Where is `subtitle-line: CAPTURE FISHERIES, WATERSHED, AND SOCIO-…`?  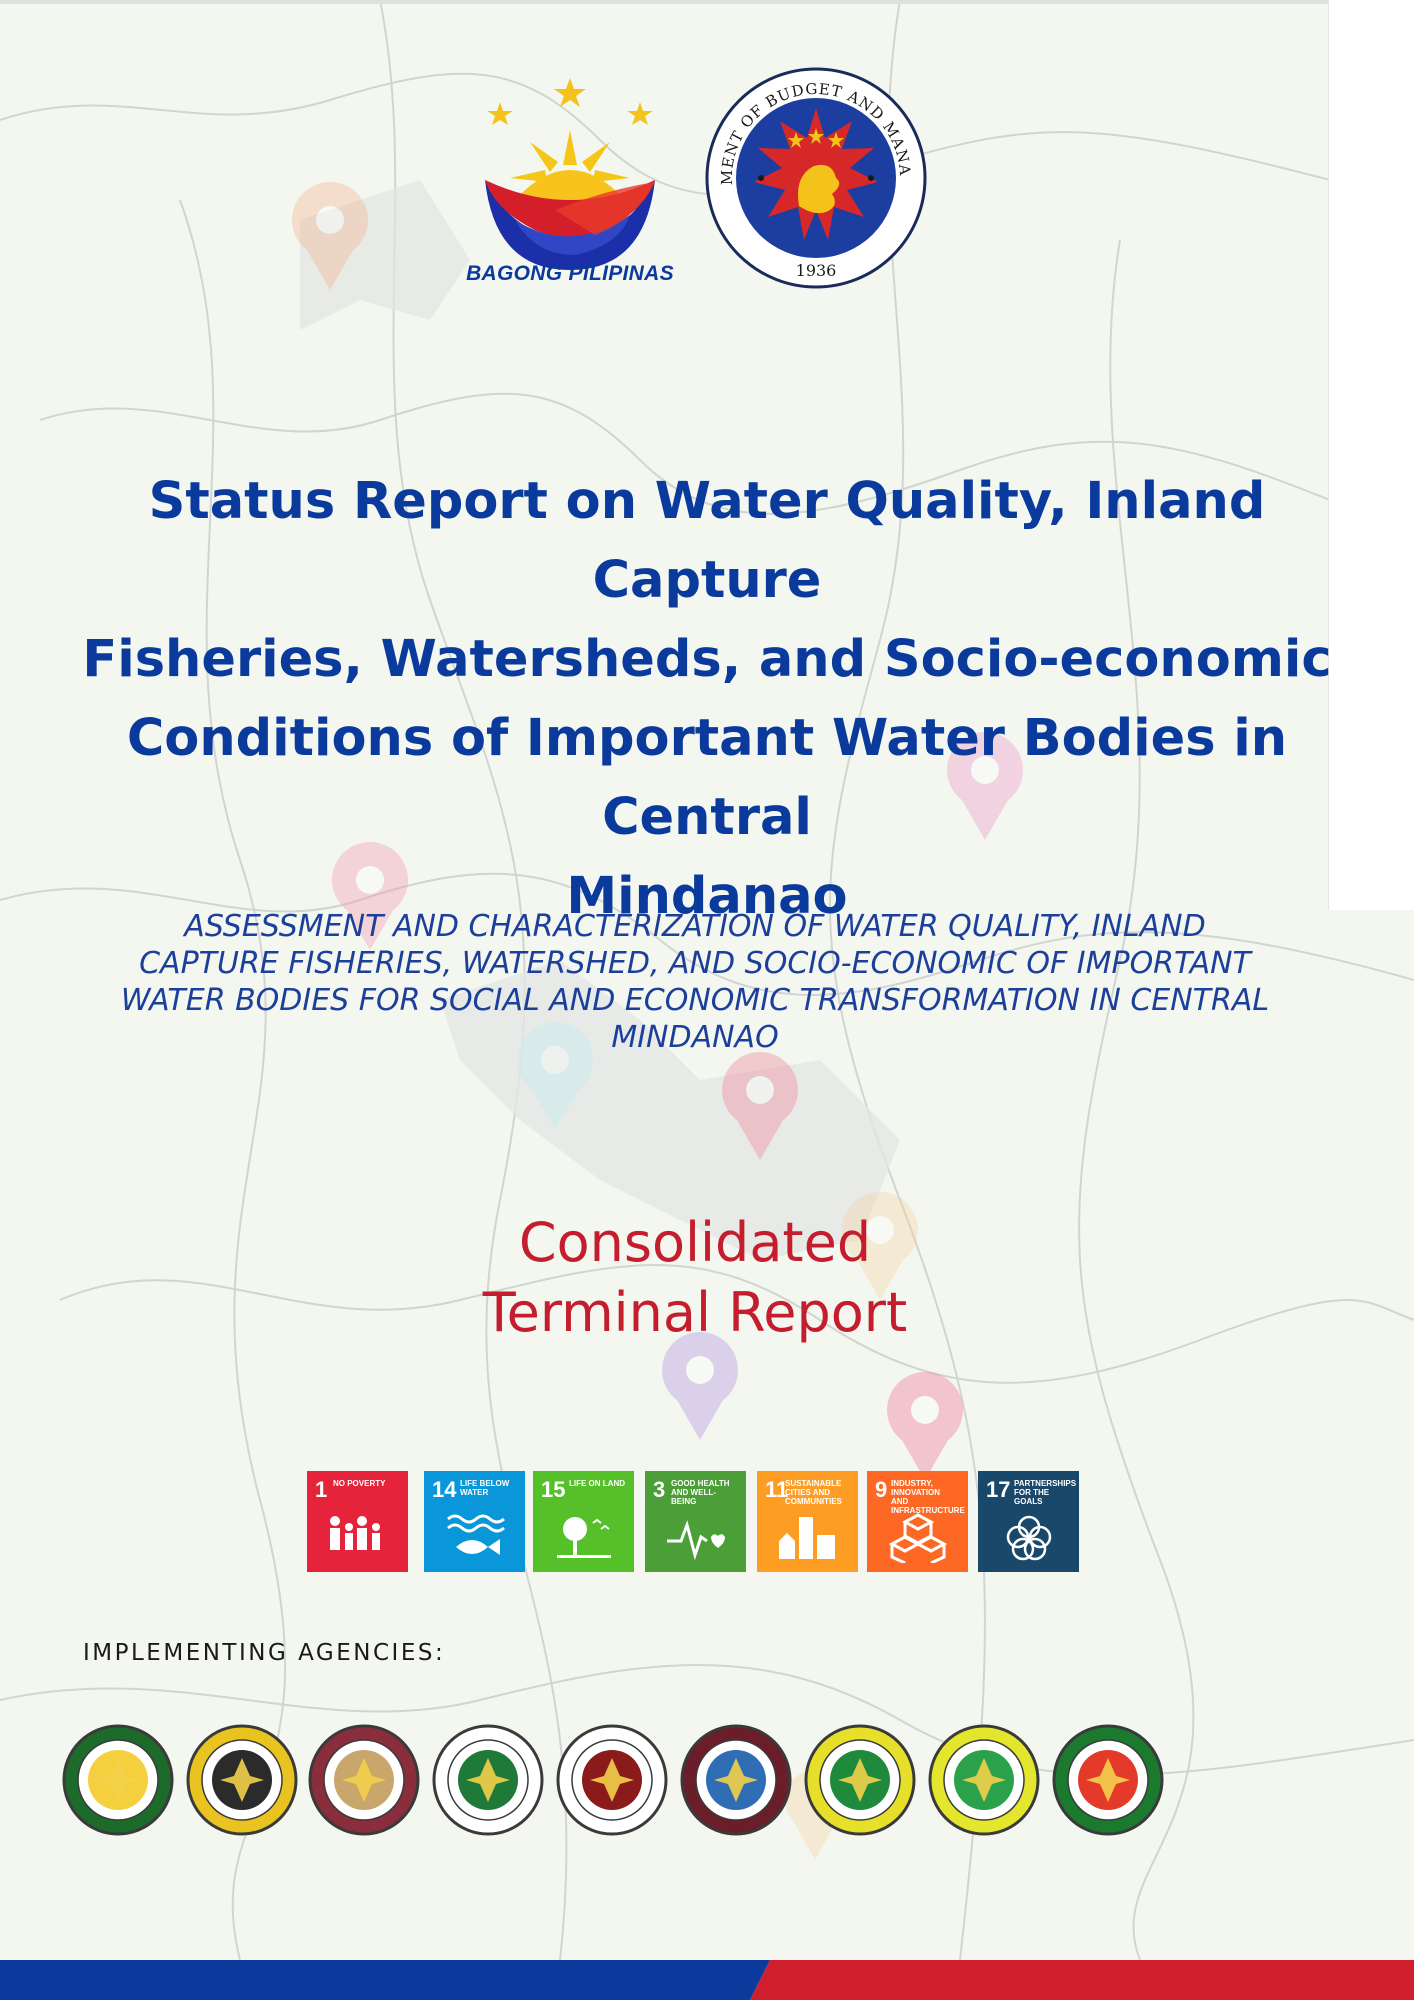
subtitle-line: CAPTURE FISHERIES, WATERSHED, AND SOCIO-… is located at coordinates (695, 963).